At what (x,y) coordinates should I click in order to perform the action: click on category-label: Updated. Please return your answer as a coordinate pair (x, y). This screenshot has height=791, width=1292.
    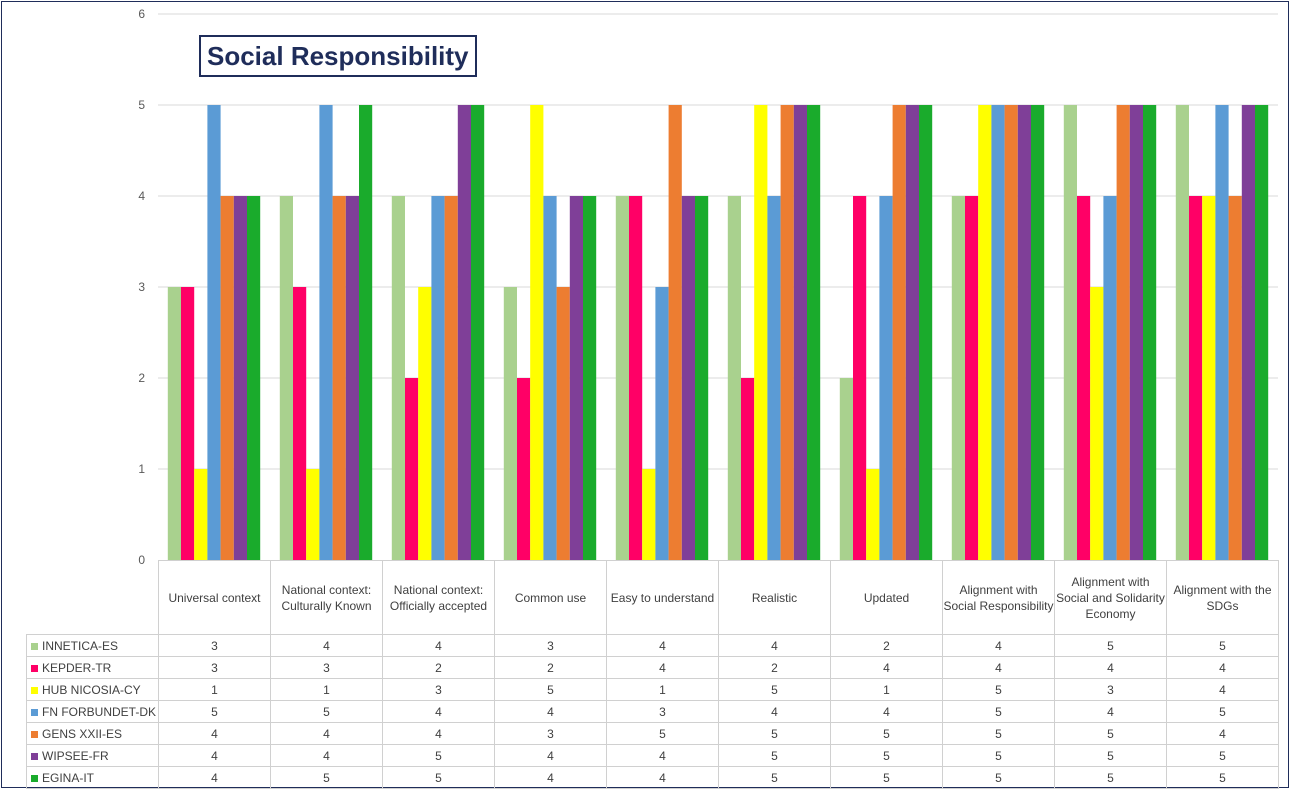
    Looking at the image, I should click on (886, 597).